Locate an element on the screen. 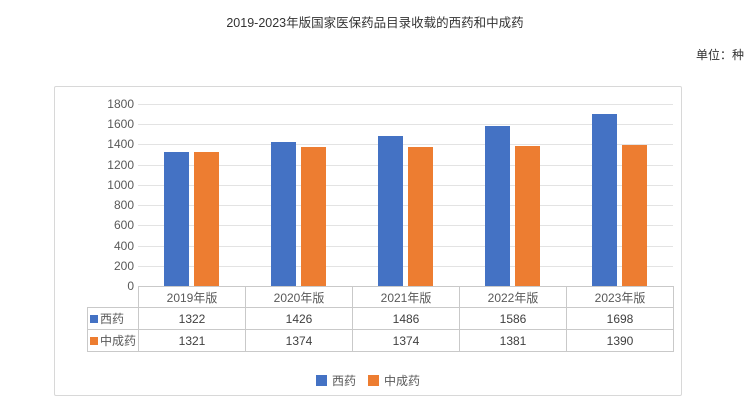  unit-label: 单位：种 is located at coordinates (719, 55).